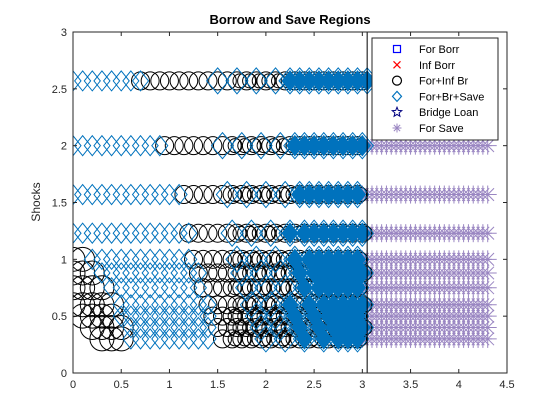 This screenshot has width=560, height=420. I want to click on x-tick-label: 3, so click(362, 385).